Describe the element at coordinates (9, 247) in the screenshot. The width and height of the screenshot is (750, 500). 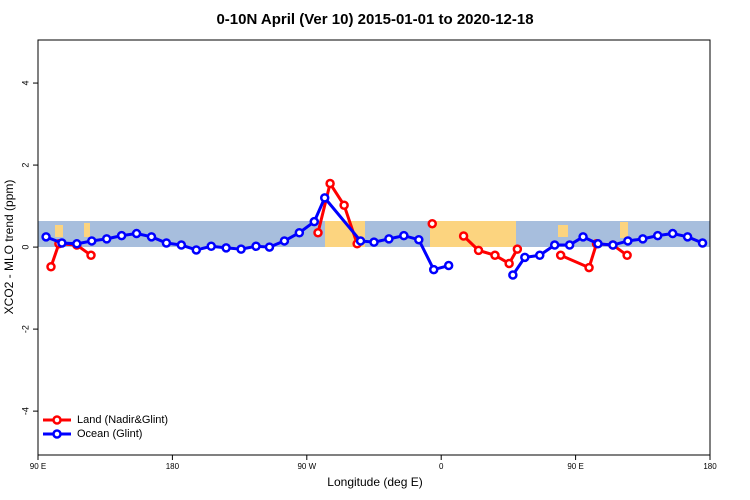
I see `y-axis-label: XCO2 - MLO trend (ppm)` at that location.